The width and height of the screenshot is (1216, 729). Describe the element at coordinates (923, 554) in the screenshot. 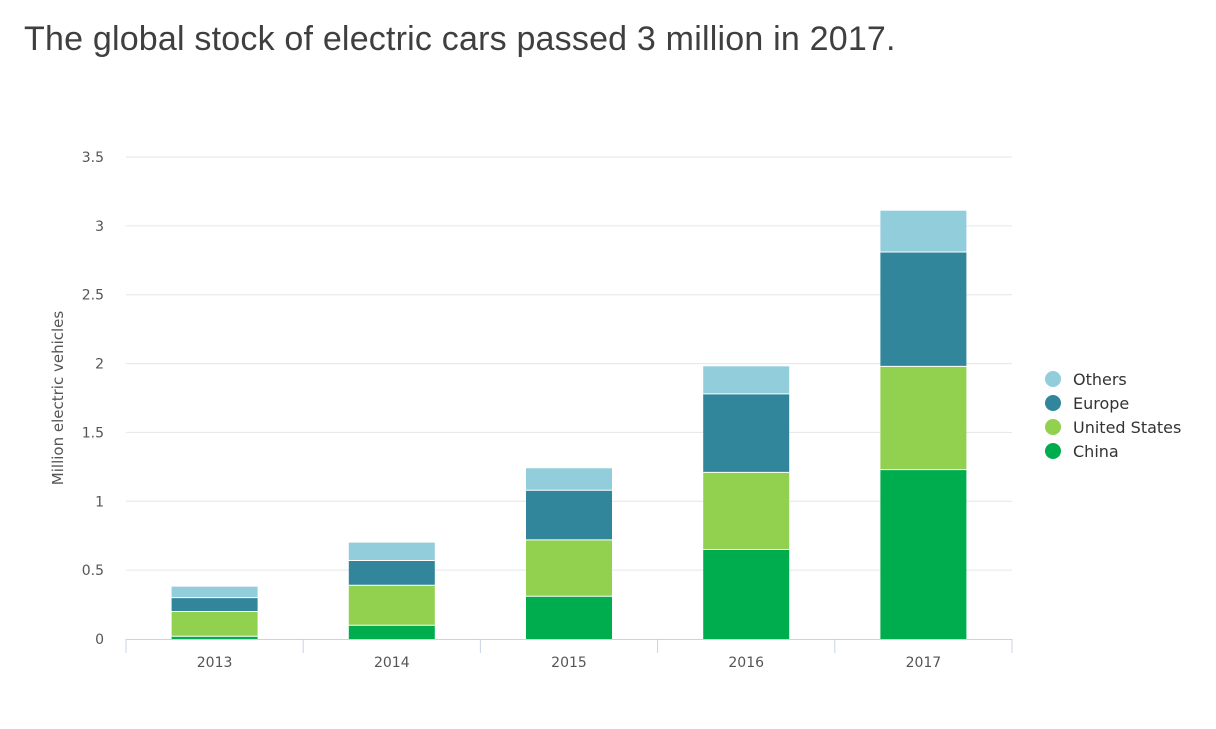

I see `bar-china-2017` at that location.